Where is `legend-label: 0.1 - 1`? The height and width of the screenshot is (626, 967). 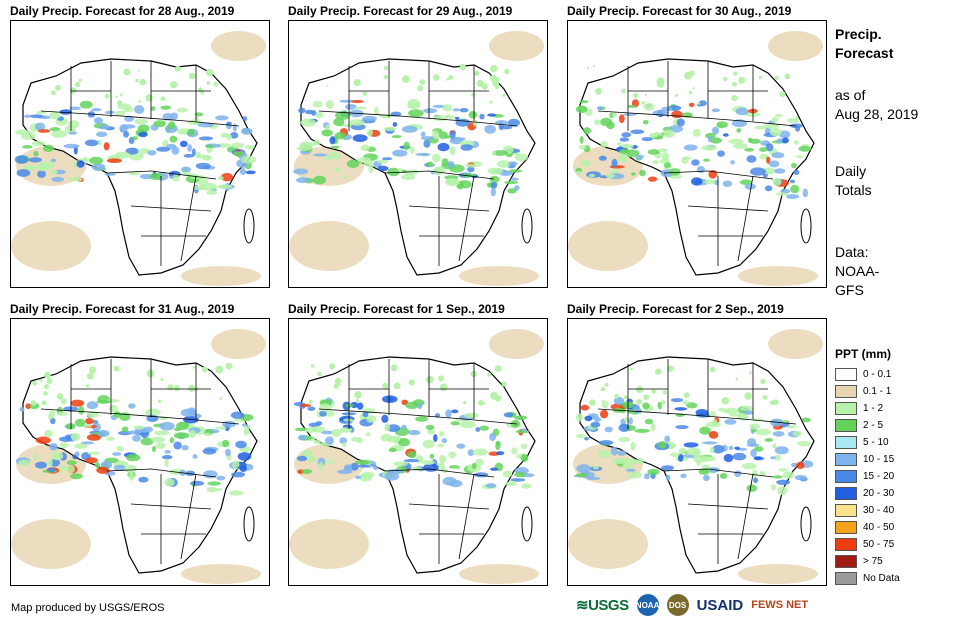
legend-label: 0.1 - 1 is located at coordinates (877, 391).